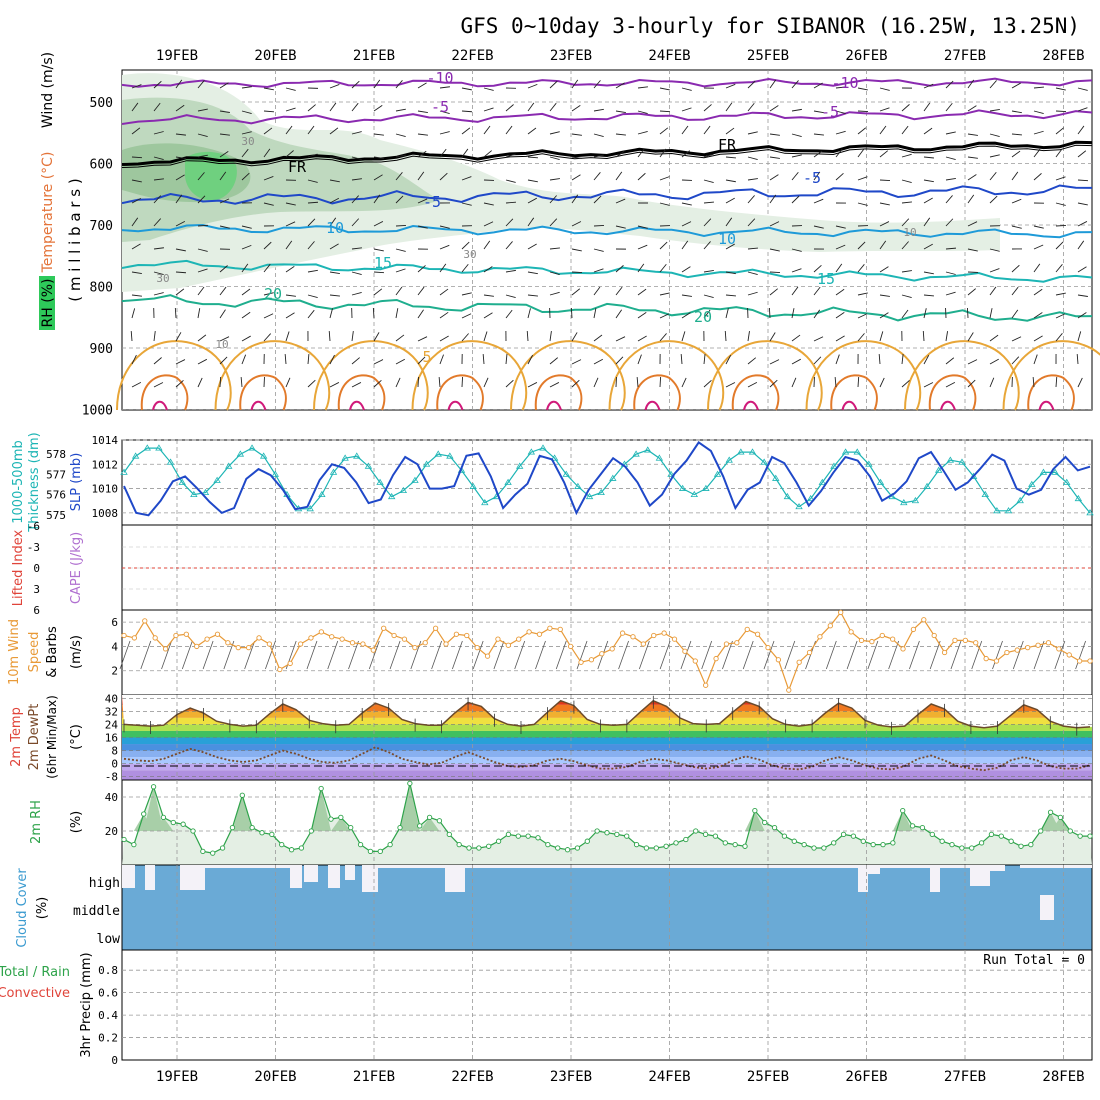 The height and width of the screenshot is (1100, 1100). What do you see at coordinates (582, 655) in the screenshot?
I see `wind10-barb` at bounding box center [582, 655].